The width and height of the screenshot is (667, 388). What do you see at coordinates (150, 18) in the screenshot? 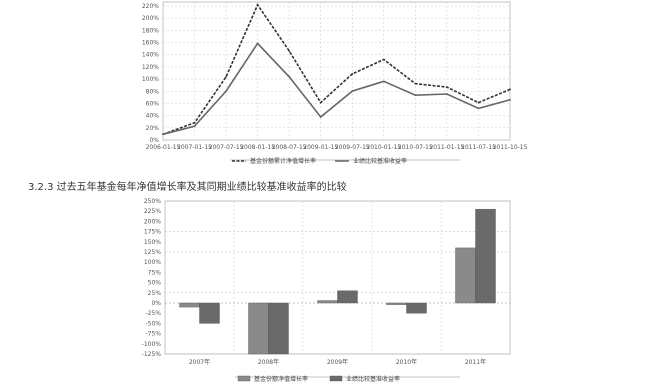
I see `line-chart-y-tick-label: 200%` at bounding box center [150, 18].